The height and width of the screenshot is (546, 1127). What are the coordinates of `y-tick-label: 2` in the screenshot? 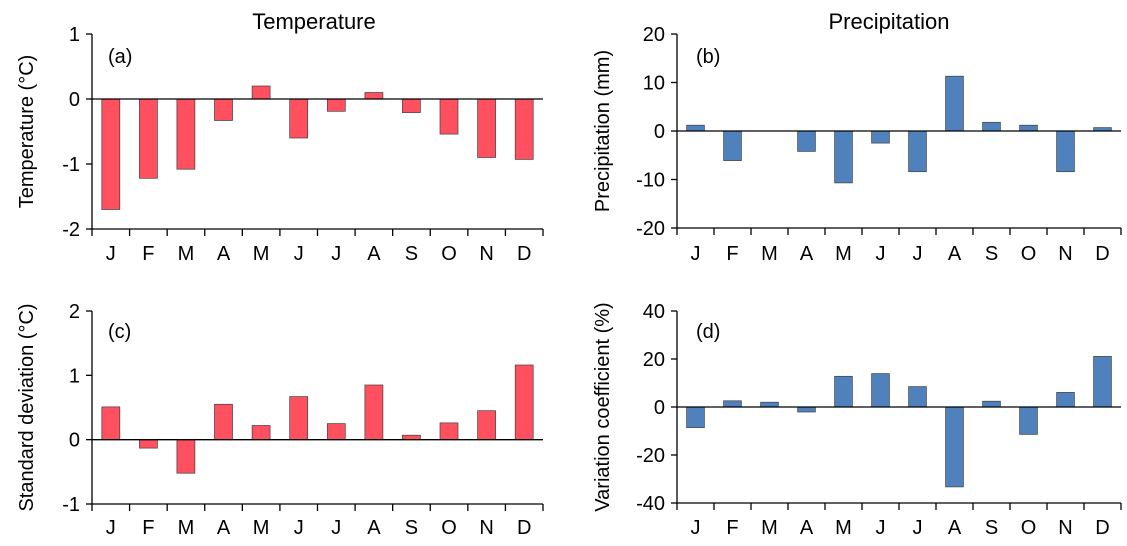 It's located at (74, 312).